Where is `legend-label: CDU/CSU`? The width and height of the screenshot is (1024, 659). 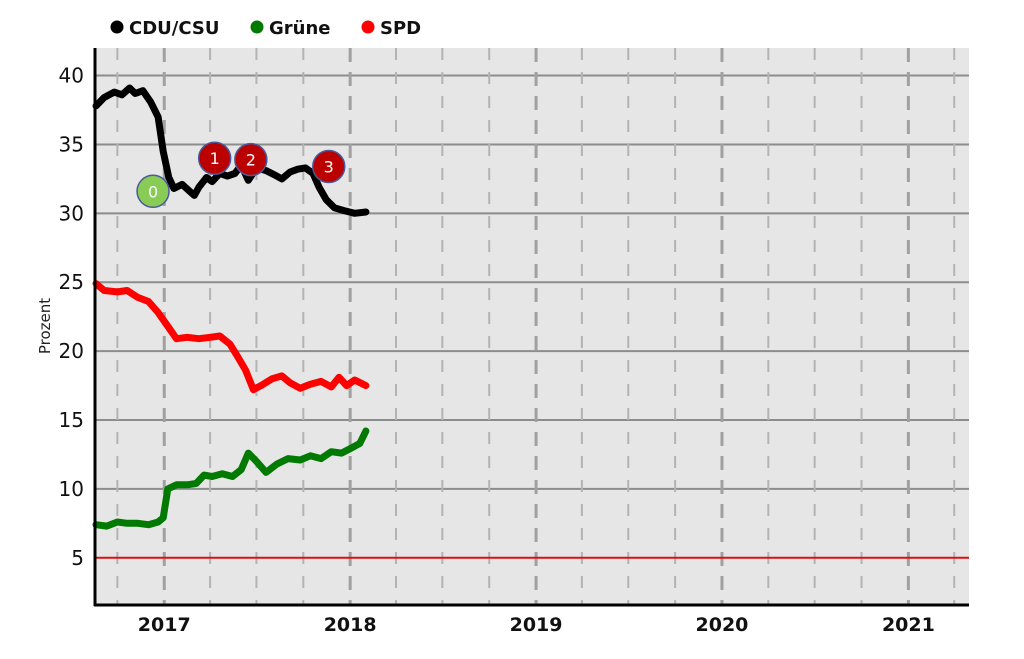 legend-label: CDU/CSU is located at coordinates (174, 28).